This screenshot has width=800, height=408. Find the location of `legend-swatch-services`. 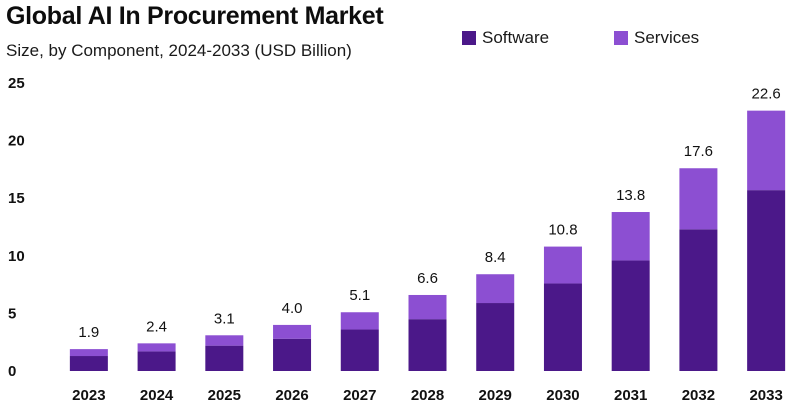

legend-swatch-services is located at coordinates (621, 38).